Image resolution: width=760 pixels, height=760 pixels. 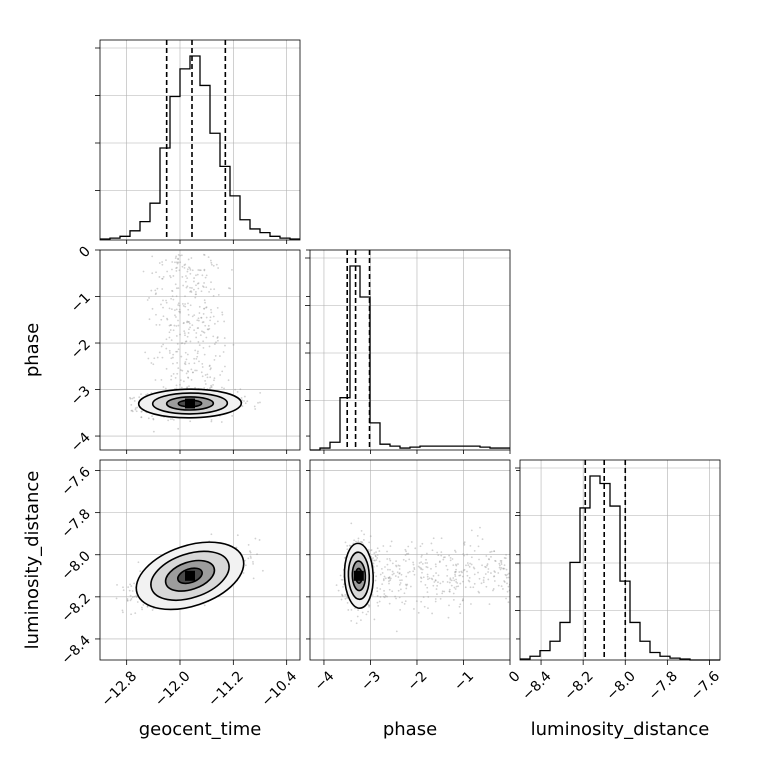 What do you see at coordinates (190, 576) in the screenshot?
I see `contour-line` at bounding box center [190, 576].